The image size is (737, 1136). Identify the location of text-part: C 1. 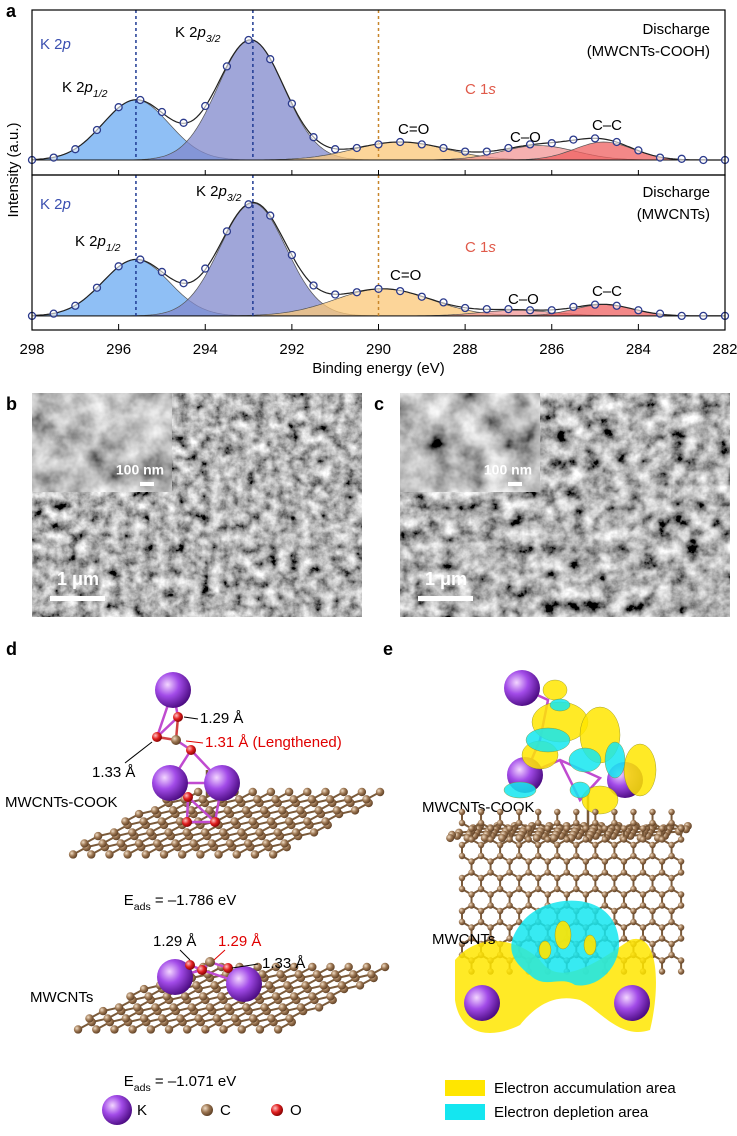
(476, 247).